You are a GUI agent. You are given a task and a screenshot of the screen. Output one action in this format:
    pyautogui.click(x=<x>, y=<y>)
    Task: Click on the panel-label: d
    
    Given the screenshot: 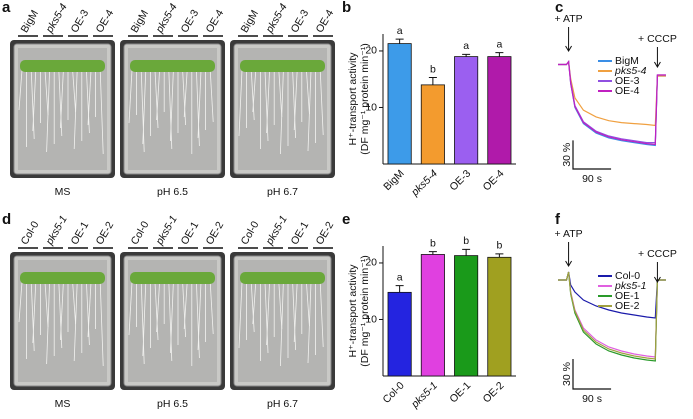 What is the action you would take?
    pyautogui.click(x=6, y=219)
    